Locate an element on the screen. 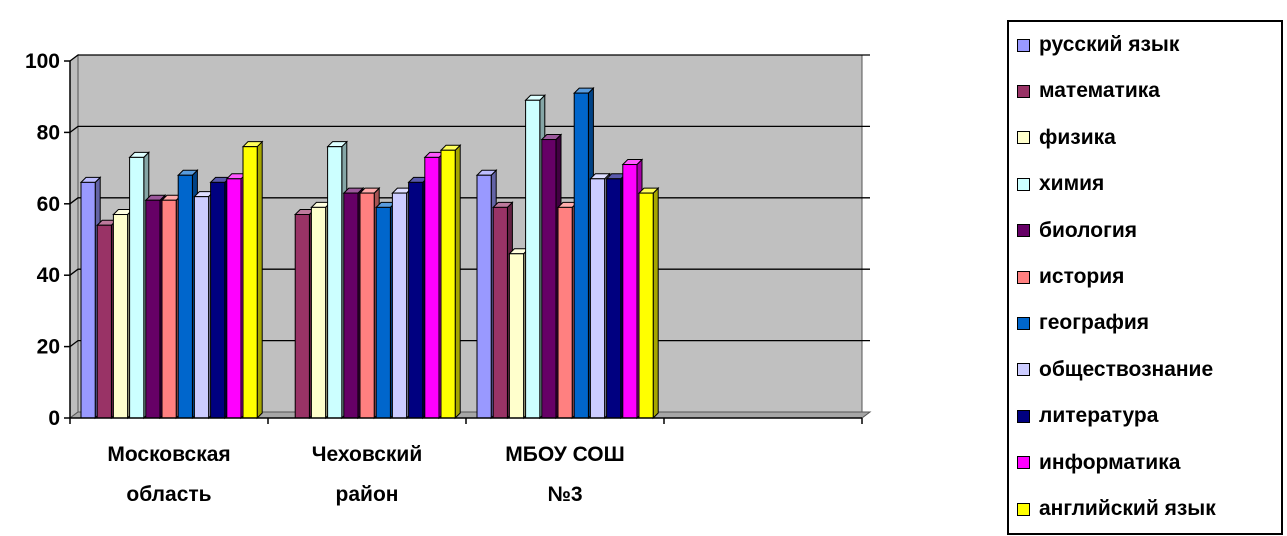 Image resolution: width=1287 pixels, height=536 pixels. x-category-label: Чеховский is located at coordinates (367, 454).